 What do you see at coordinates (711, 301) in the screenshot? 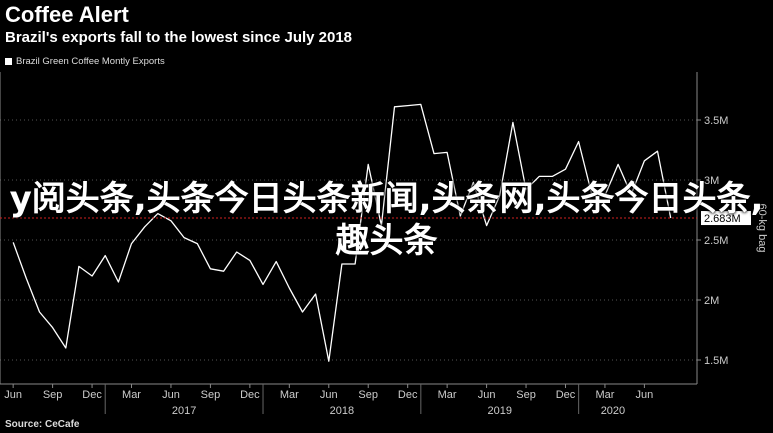
I see `y-tick-label: 2M` at bounding box center [711, 301].